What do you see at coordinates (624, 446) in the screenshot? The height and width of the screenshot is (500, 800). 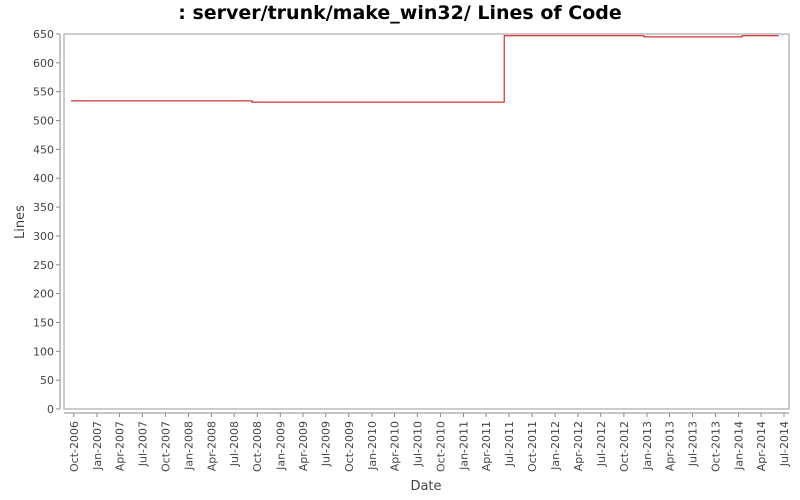 I see `x-tick-label: Oct-2012` at bounding box center [624, 446].